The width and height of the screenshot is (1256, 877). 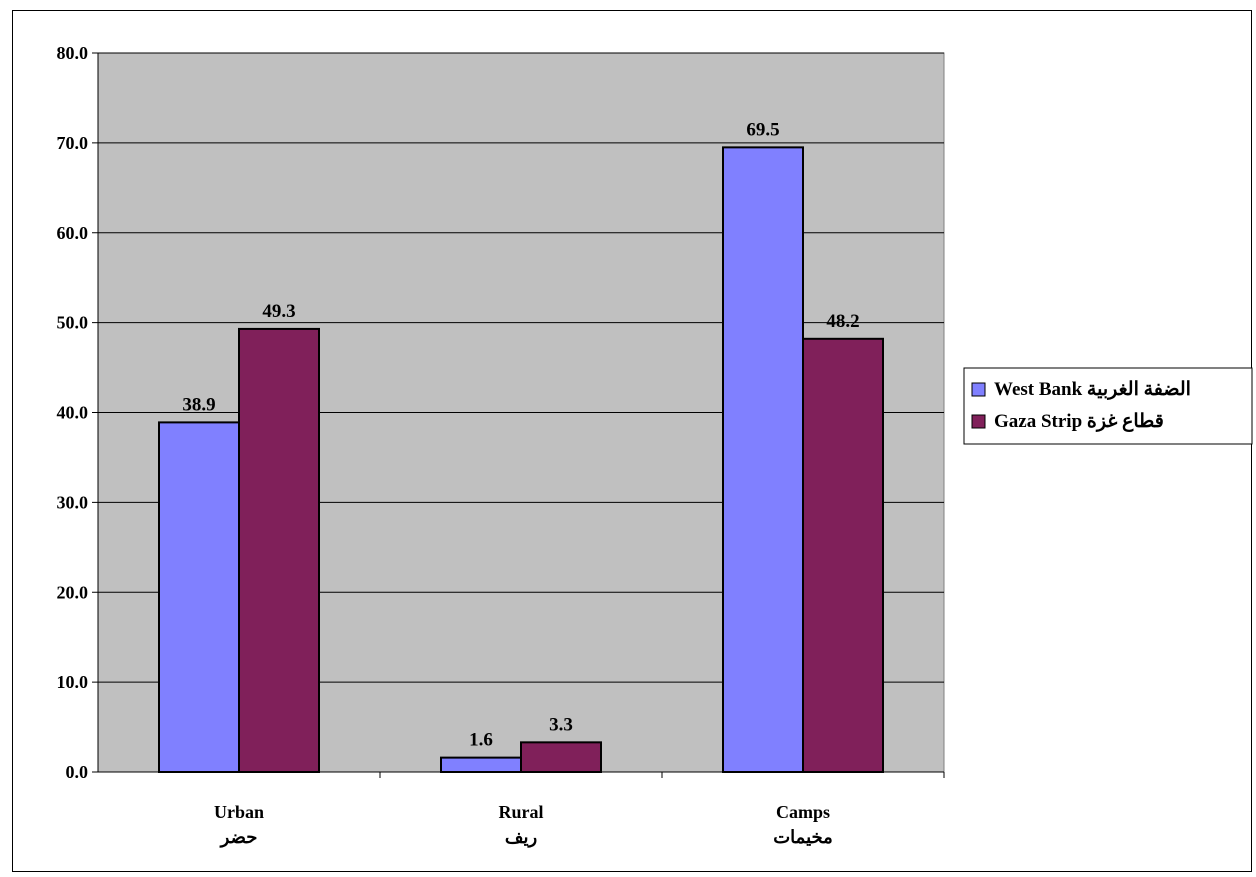 I want to click on legend, so click(x=1108, y=406).